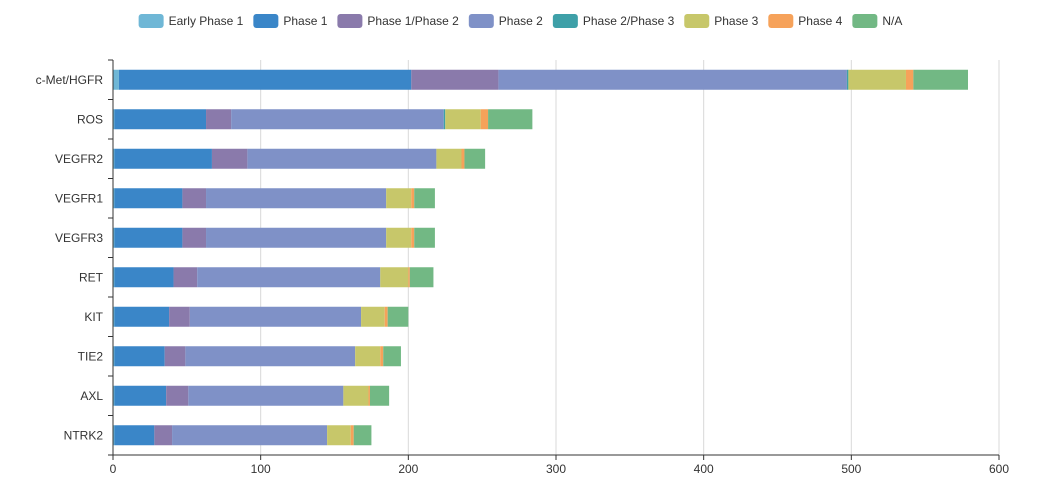  Describe the element at coordinates (892, 21) in the screenshot. I see `legend-label: N/A` at that location.